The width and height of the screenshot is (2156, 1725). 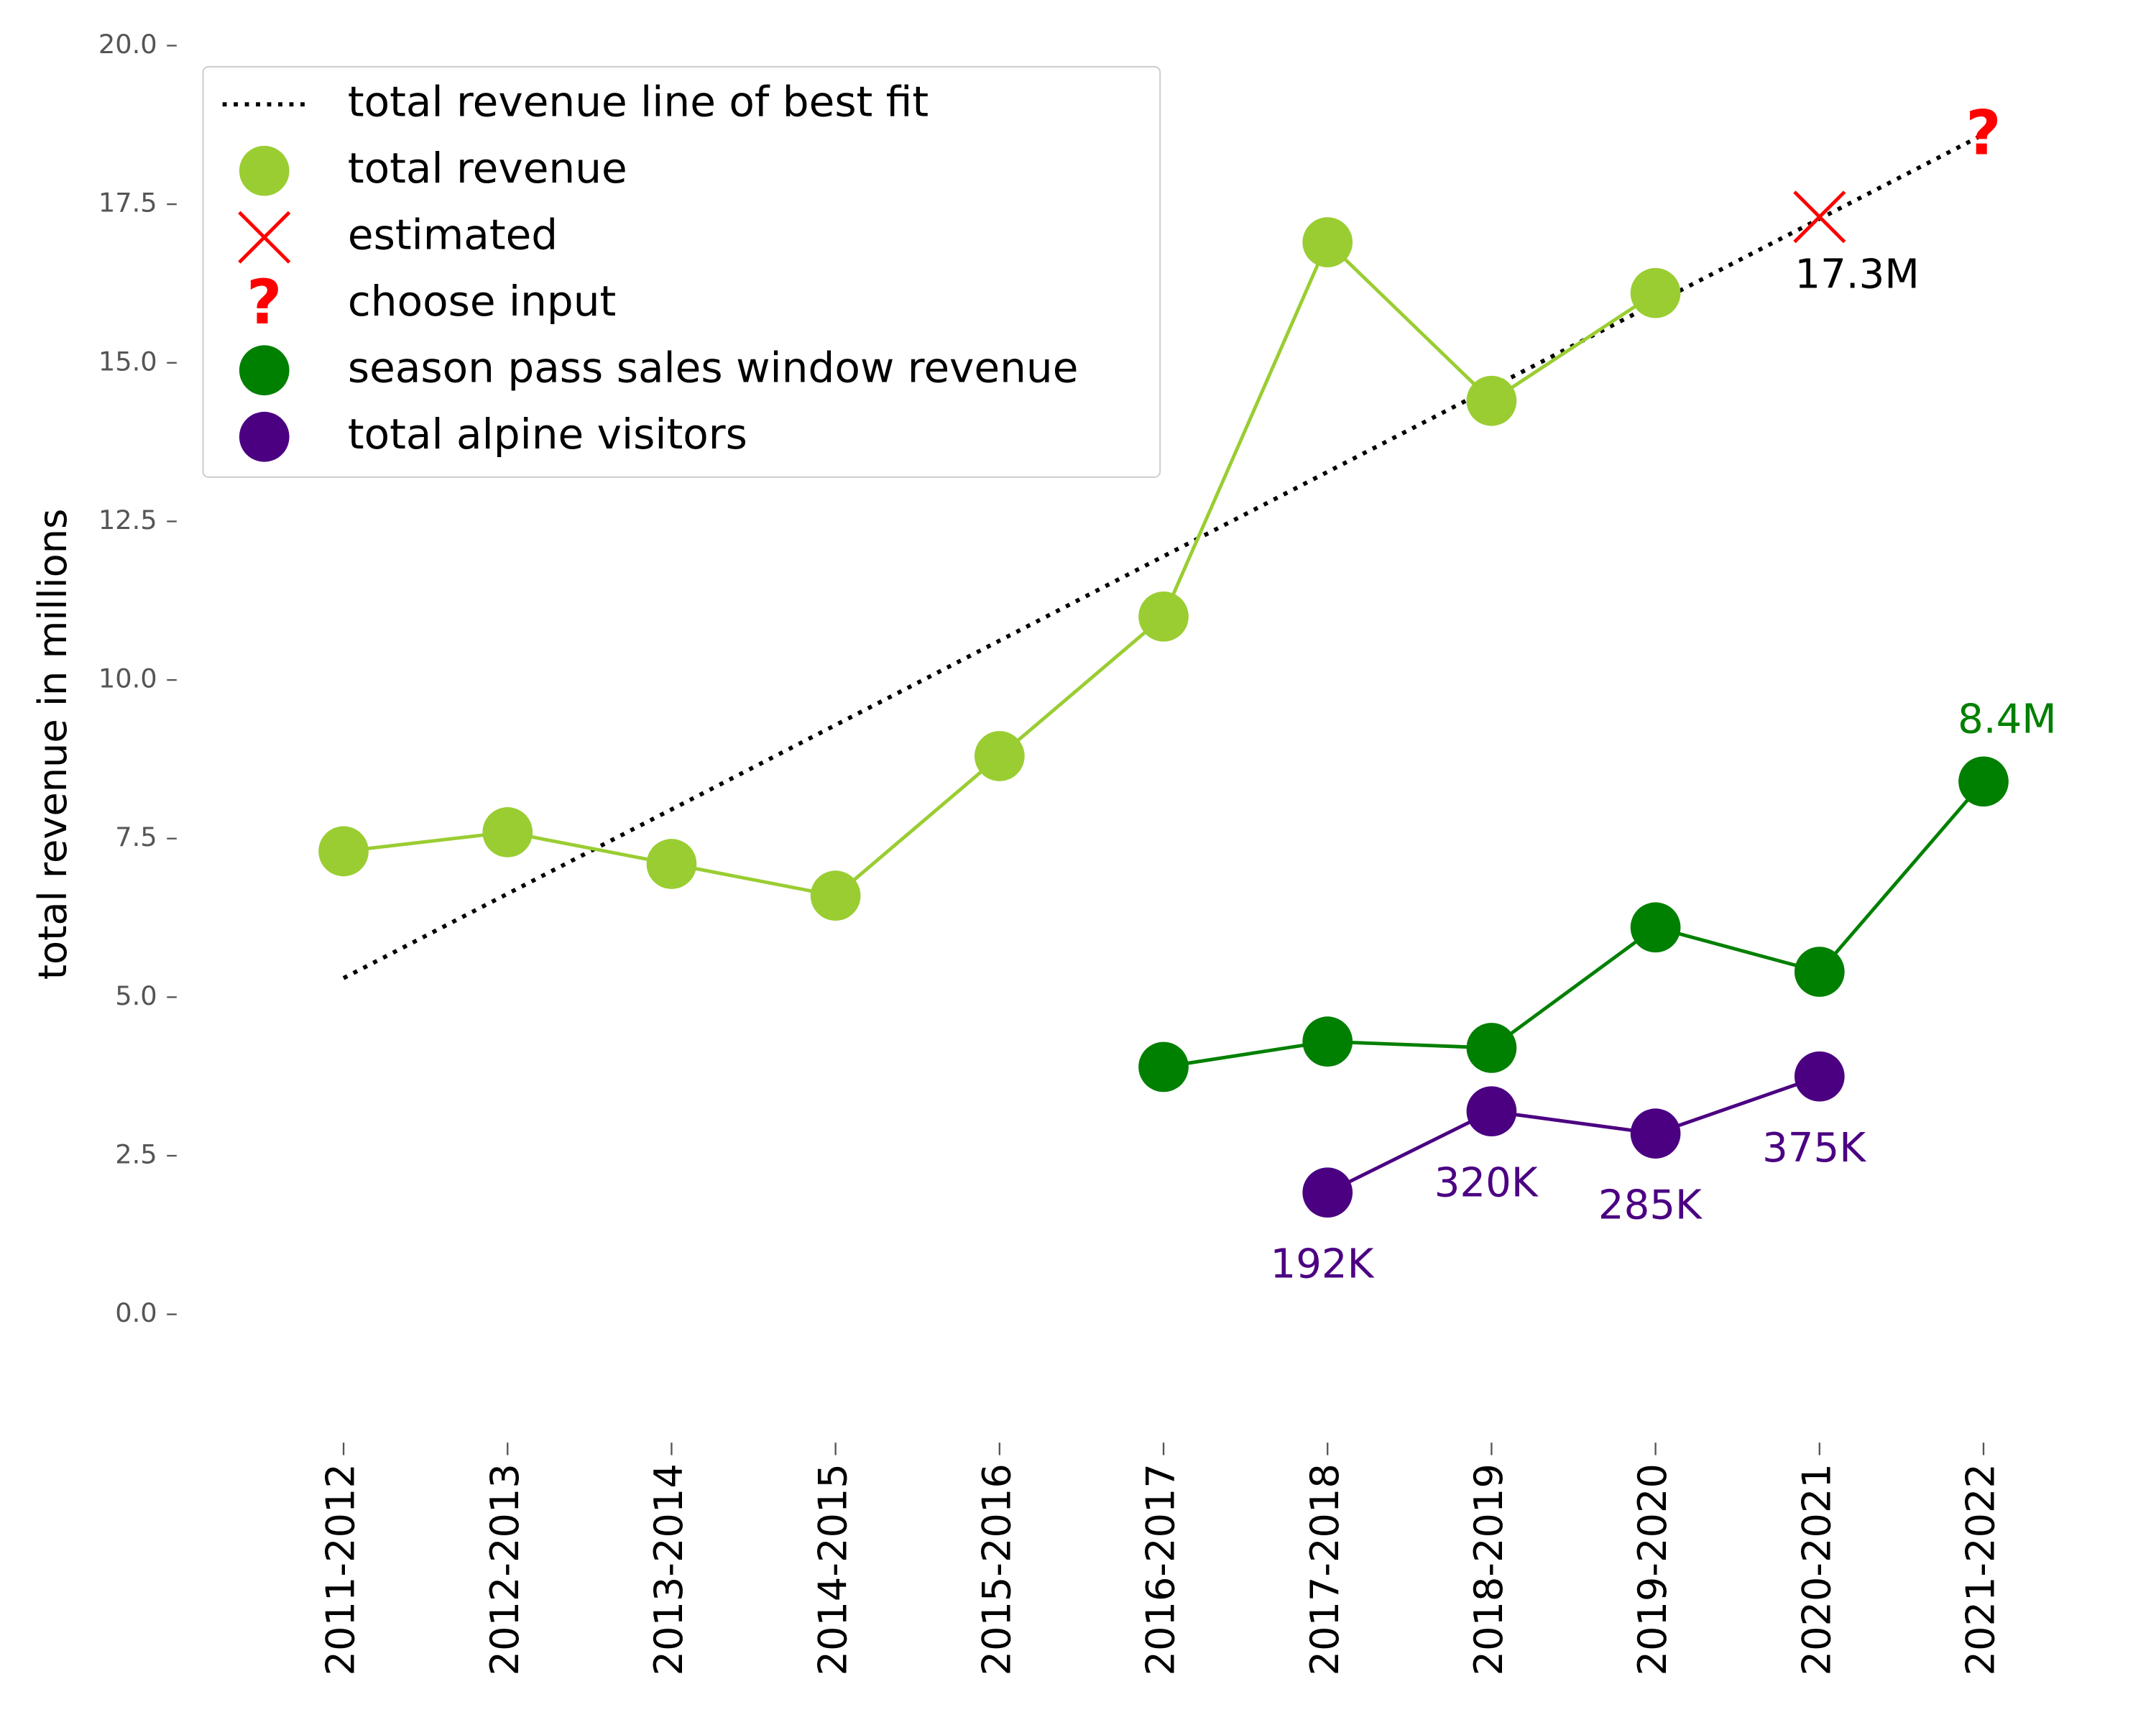 What do you see at coordinates (1857, 275) in the screenshot?
I see `value-label: 17.3M` at bounding box center [1857, 275].